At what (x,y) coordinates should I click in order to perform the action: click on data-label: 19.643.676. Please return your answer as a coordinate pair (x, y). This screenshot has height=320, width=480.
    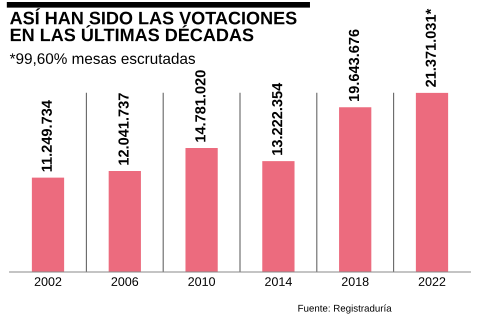
    Looking at the image, I should click on (354, 65).